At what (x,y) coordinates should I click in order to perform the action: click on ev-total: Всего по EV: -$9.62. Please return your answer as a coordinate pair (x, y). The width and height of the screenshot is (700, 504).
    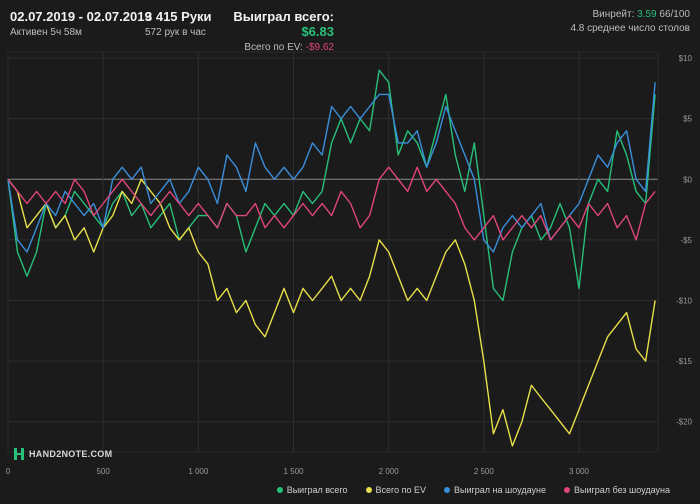
    Looking at the image, I should click on (282, 47).